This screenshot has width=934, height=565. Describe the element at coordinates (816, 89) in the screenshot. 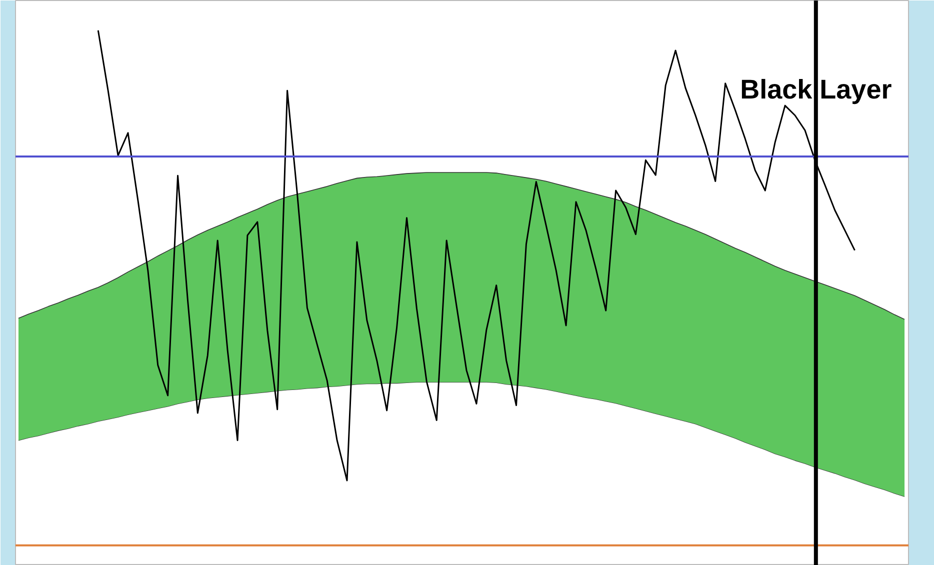

I see `annotation: Black Layer` at that location.